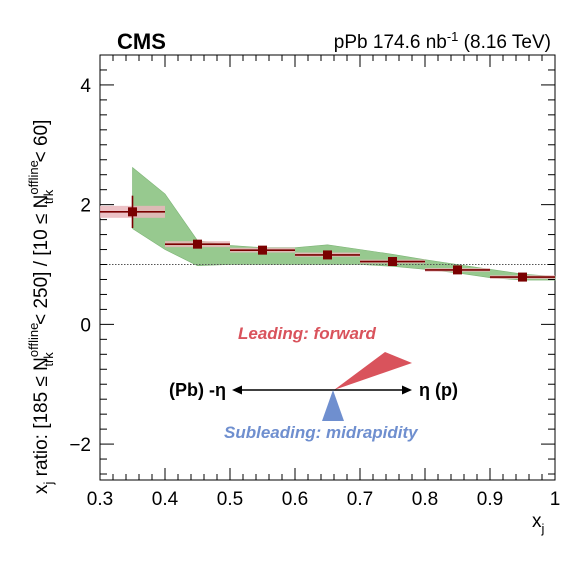 Image resolution: width=580 pixels, height=565 pixels. I want to click on x-axis-label: xj, so click(538, 523).